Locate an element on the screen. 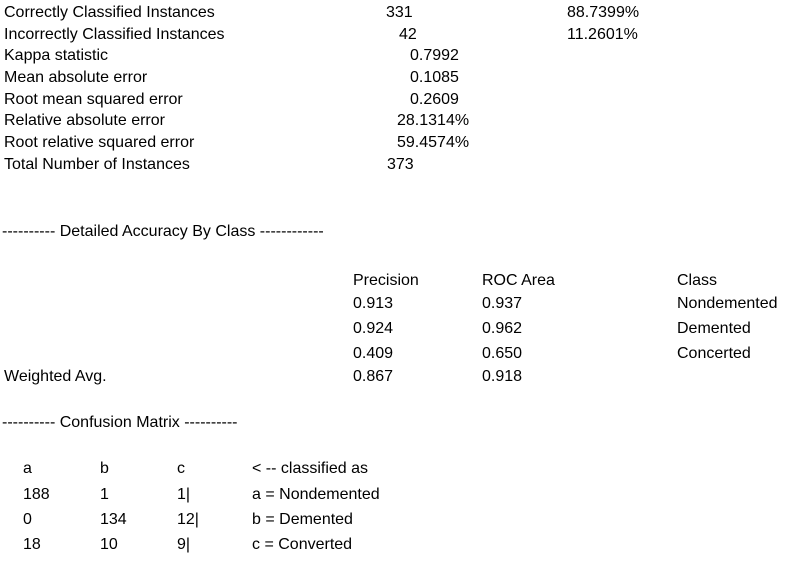 The height and width of the screenshot is (569, 800). accuracy-table-row: 0.409 0.650 Concerted is located at coordinates (400, 356).